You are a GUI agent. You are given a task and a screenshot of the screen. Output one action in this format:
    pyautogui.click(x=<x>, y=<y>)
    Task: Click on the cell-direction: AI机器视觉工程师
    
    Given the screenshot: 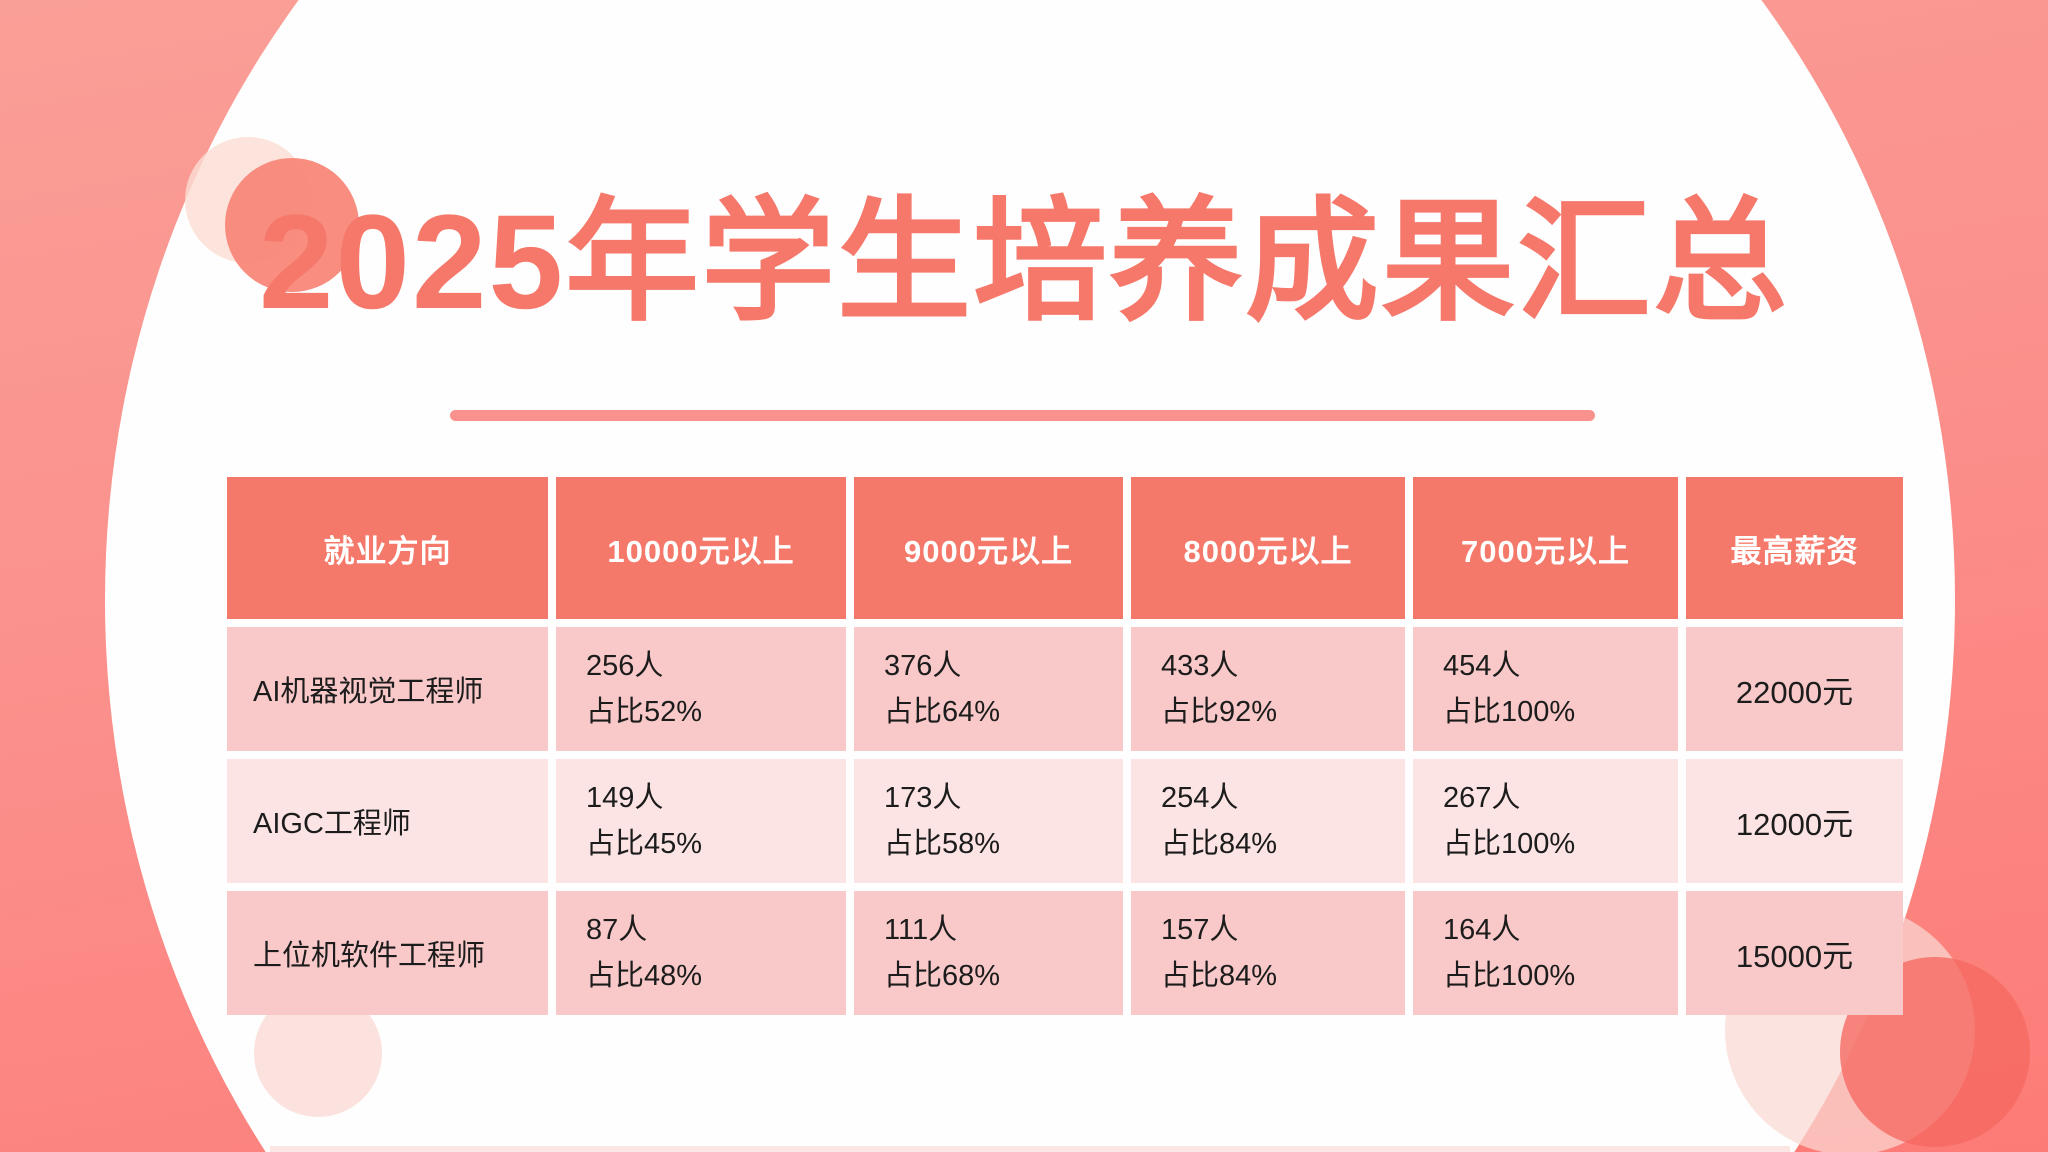 What is the action you would take?
    pyautogui.click(x=387, y=689)
    